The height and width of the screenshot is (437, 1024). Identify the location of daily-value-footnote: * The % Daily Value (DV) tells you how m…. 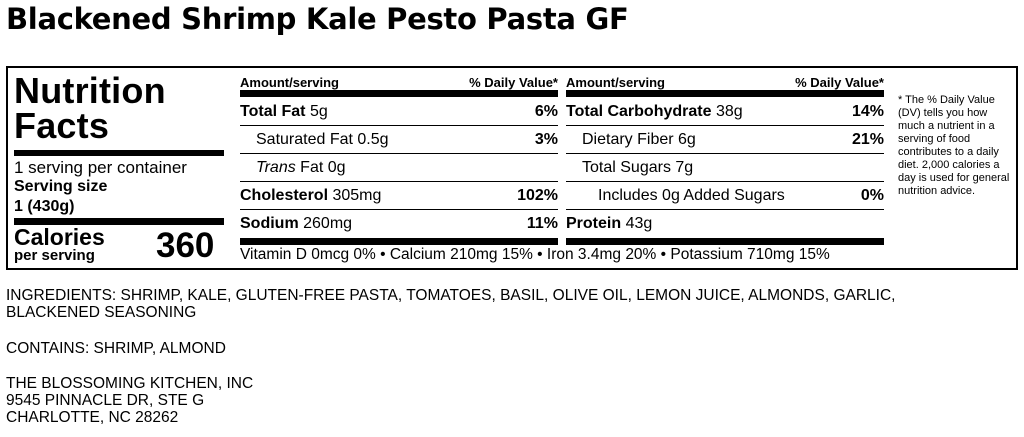
(954, 145).